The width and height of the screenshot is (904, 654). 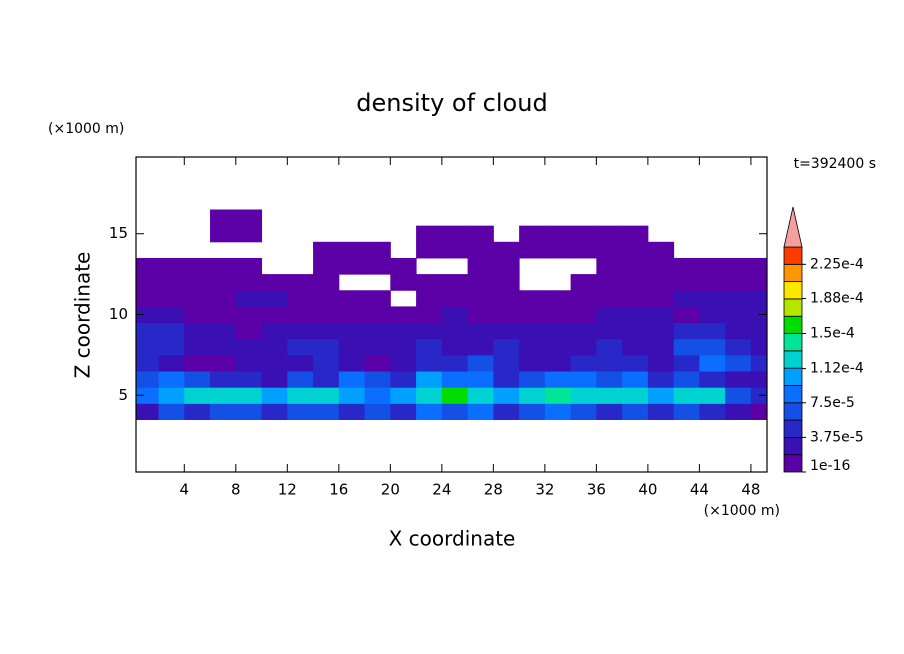 I want to click on colorbar-tick-label: 1e-16, so click(x=830, y=466).